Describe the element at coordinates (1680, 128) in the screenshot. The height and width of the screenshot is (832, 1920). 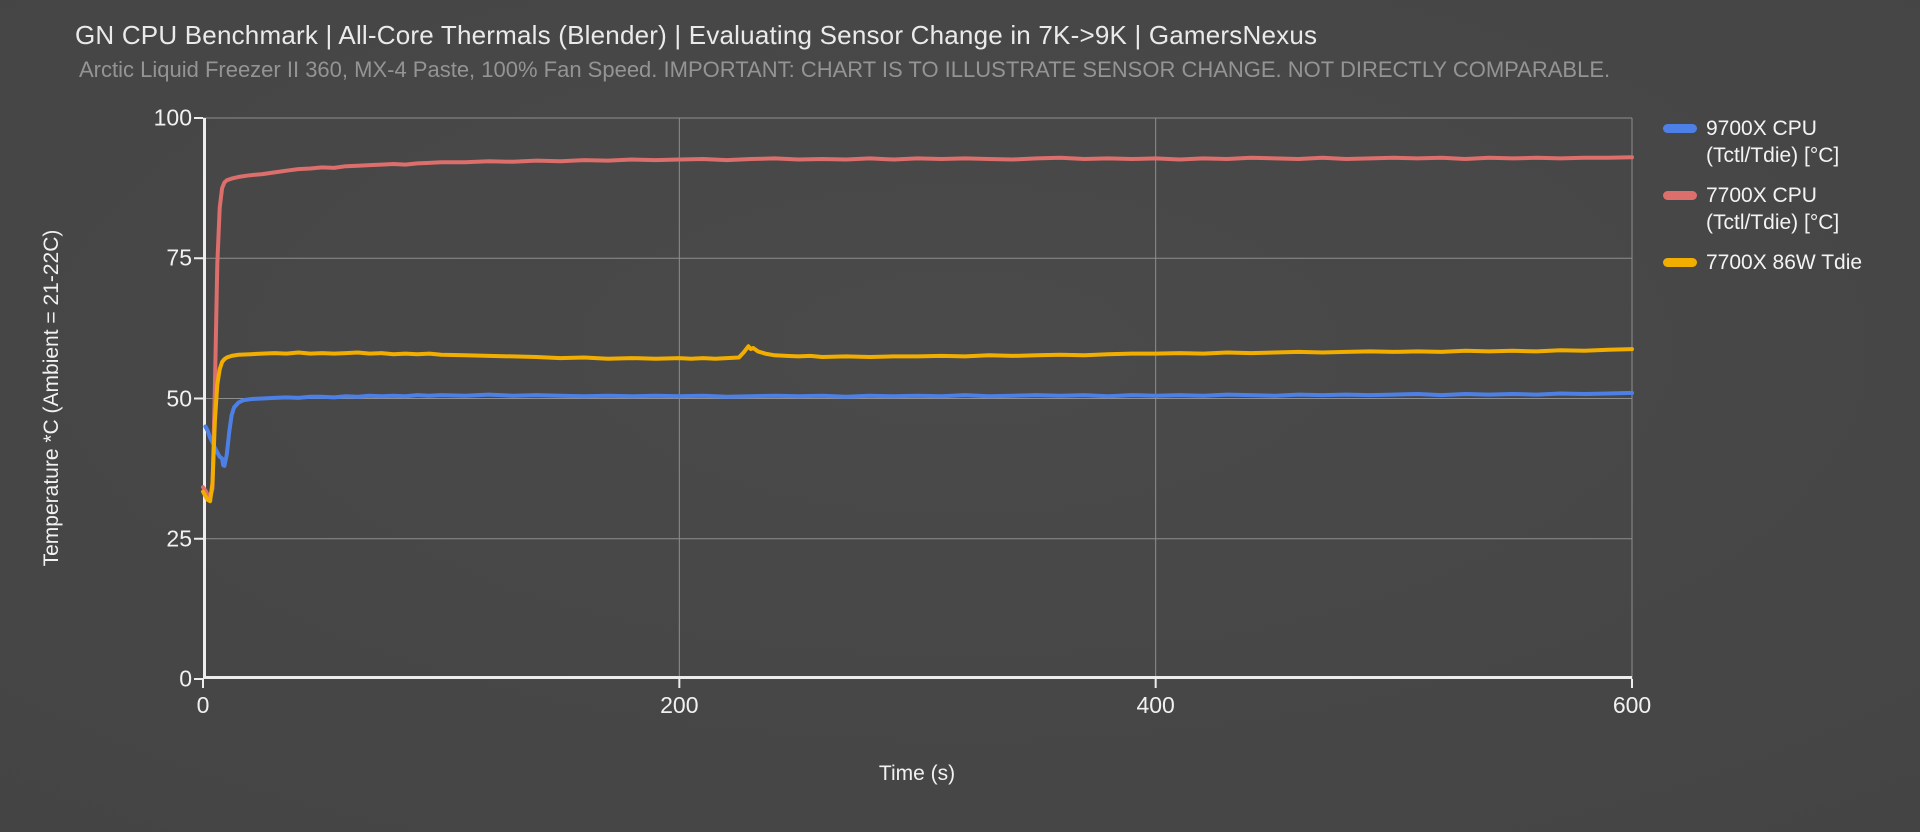
I see `legend-swatch-9700x-cpu` at that location.